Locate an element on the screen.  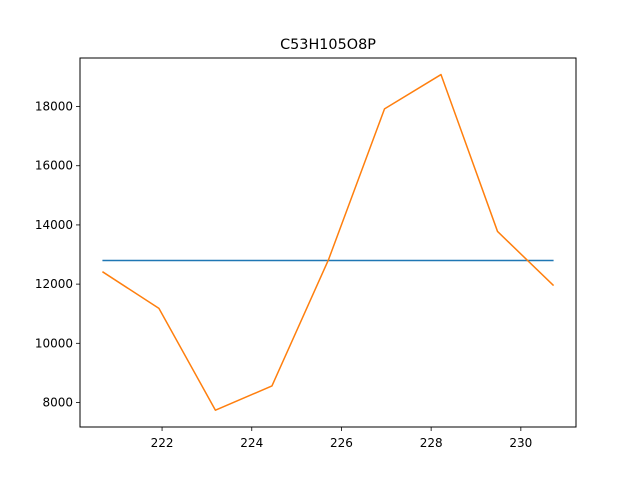
x-tick-label: 230 is located at coordinates (520, 443).